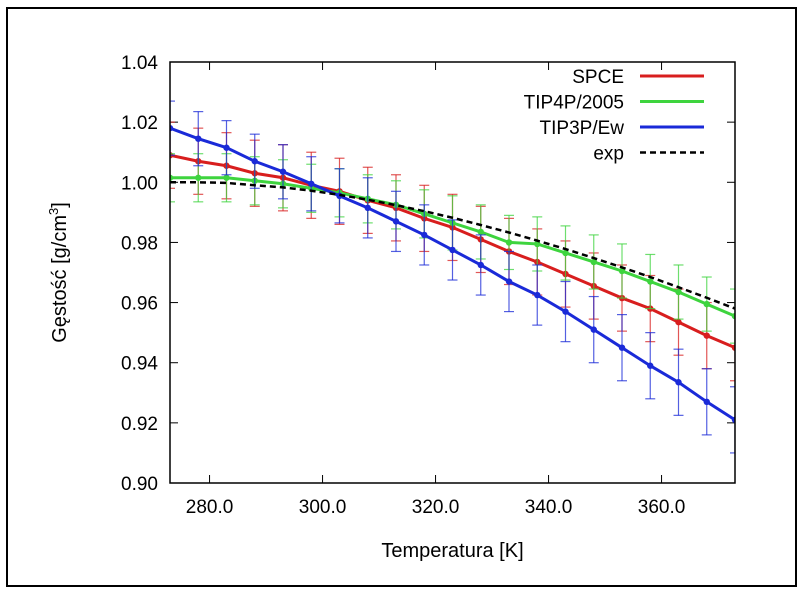 The height and width of the screenshot is (595, 806). I want to click on y-tick-label: 1.00, so click(139, 183).